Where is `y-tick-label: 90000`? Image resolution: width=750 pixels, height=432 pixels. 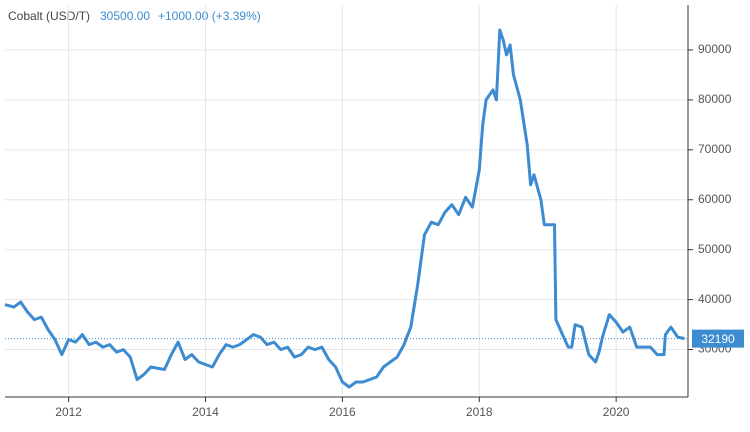 y-tick-label: 90000 is located at coordinates (715, 49).